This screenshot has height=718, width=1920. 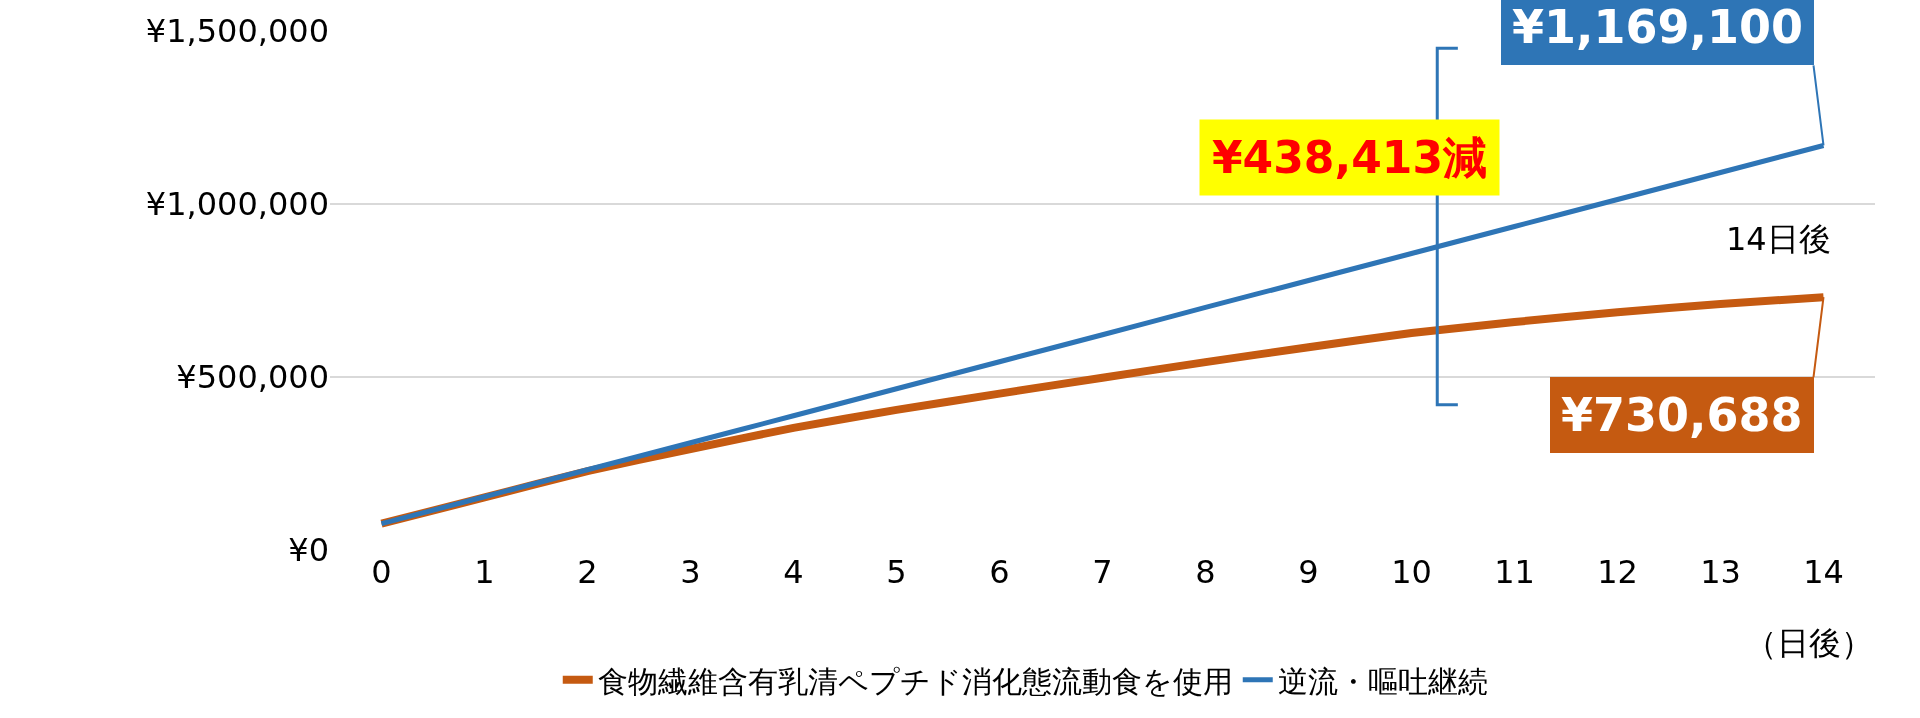 I want to click on x-tick-label: 14, so click(x=1823, y=572).